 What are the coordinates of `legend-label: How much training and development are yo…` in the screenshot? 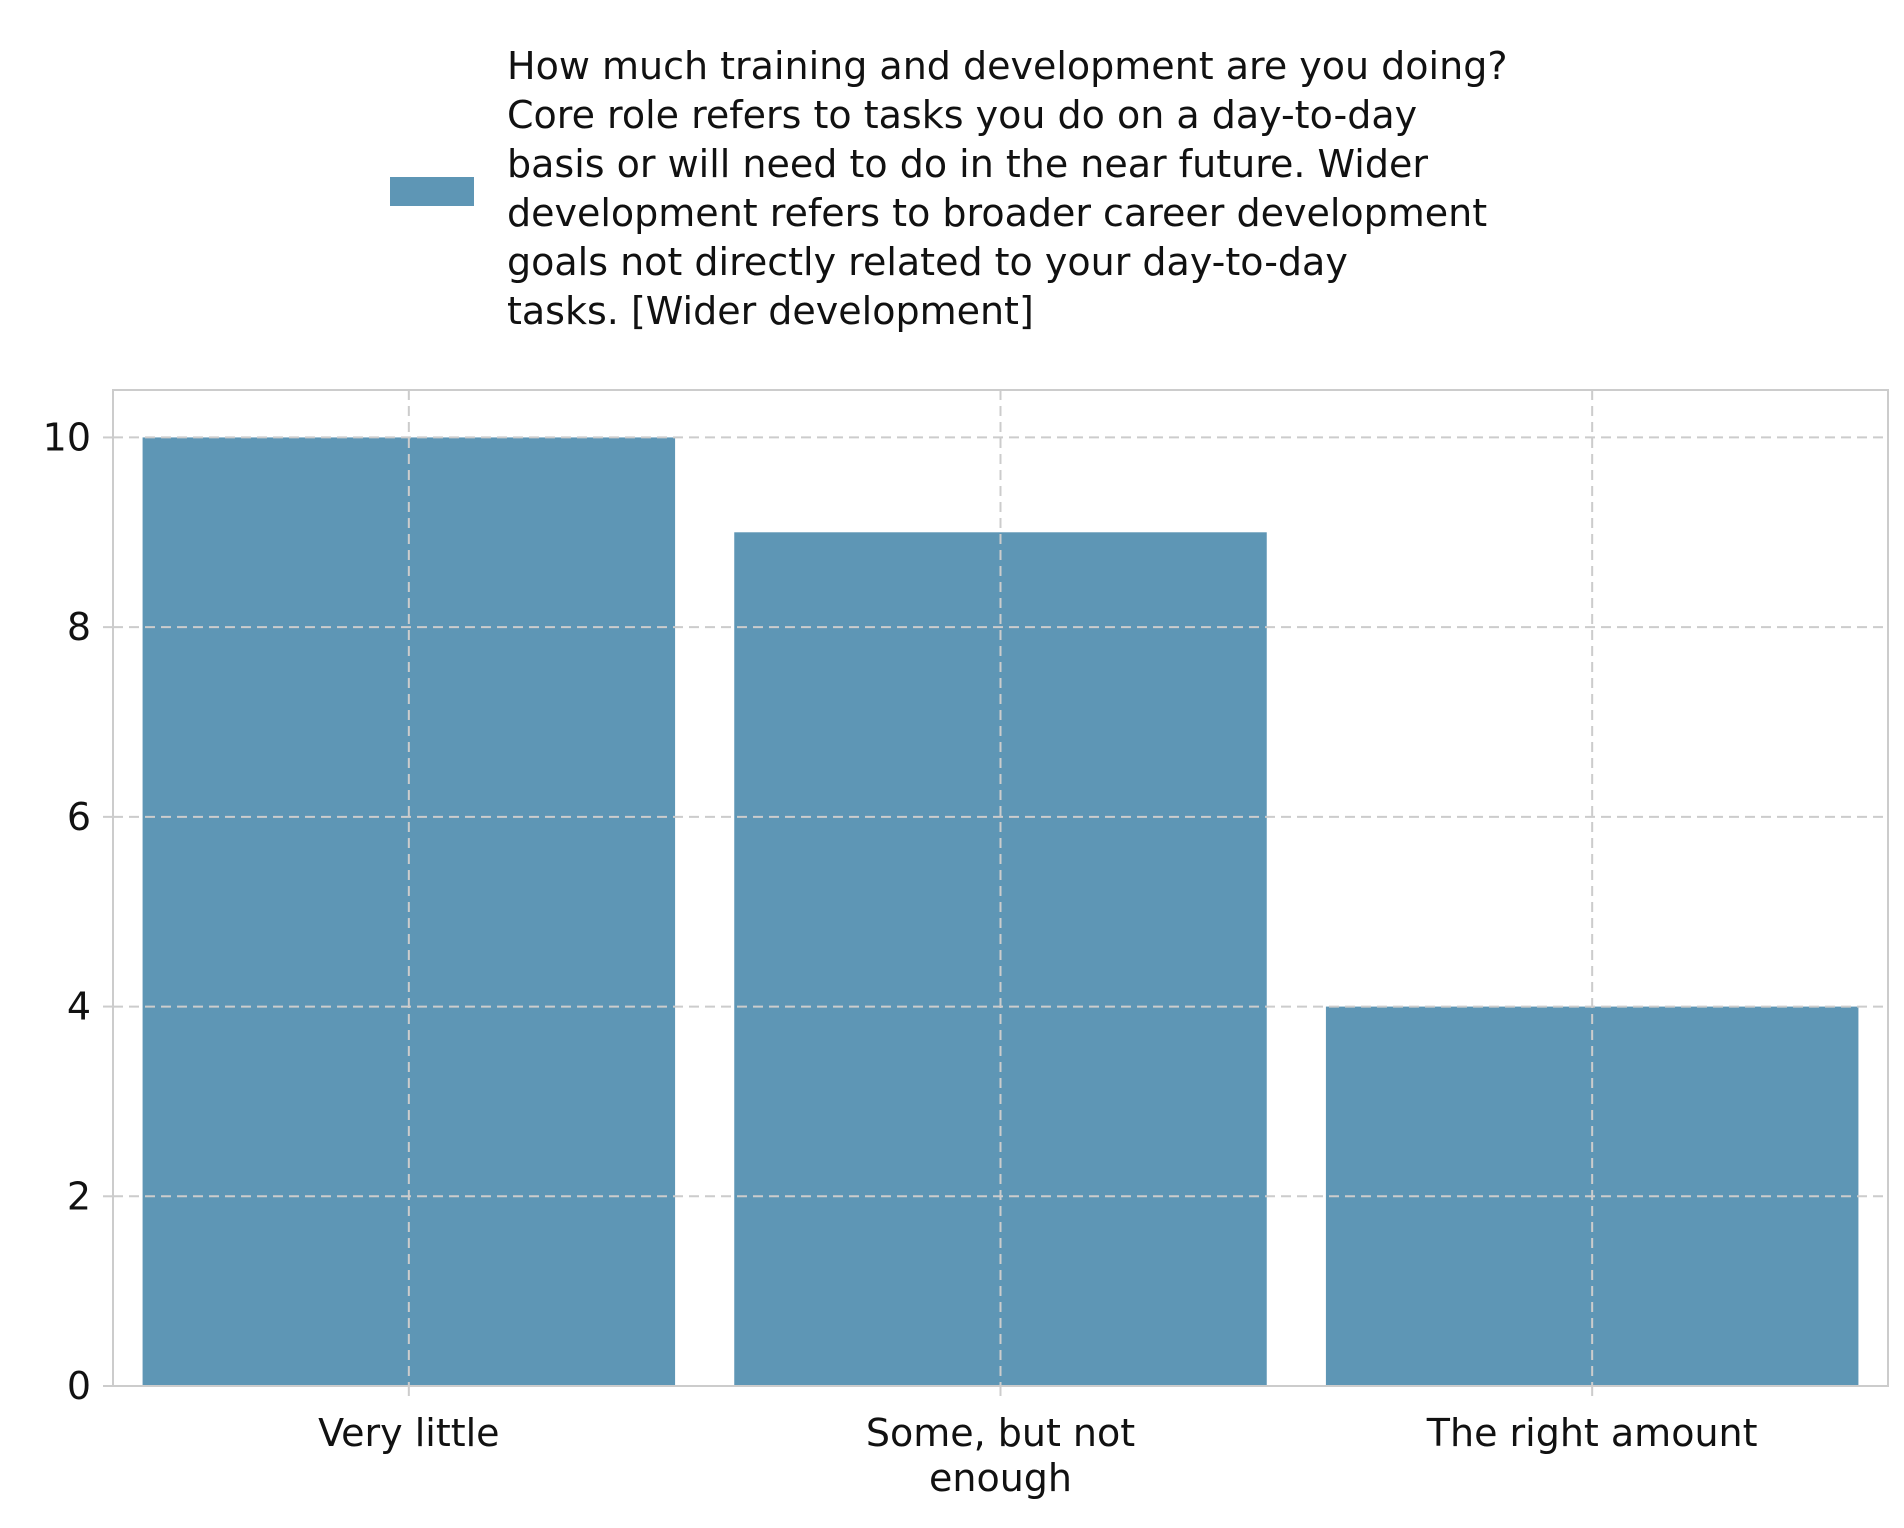 It's located at (1007, 188).